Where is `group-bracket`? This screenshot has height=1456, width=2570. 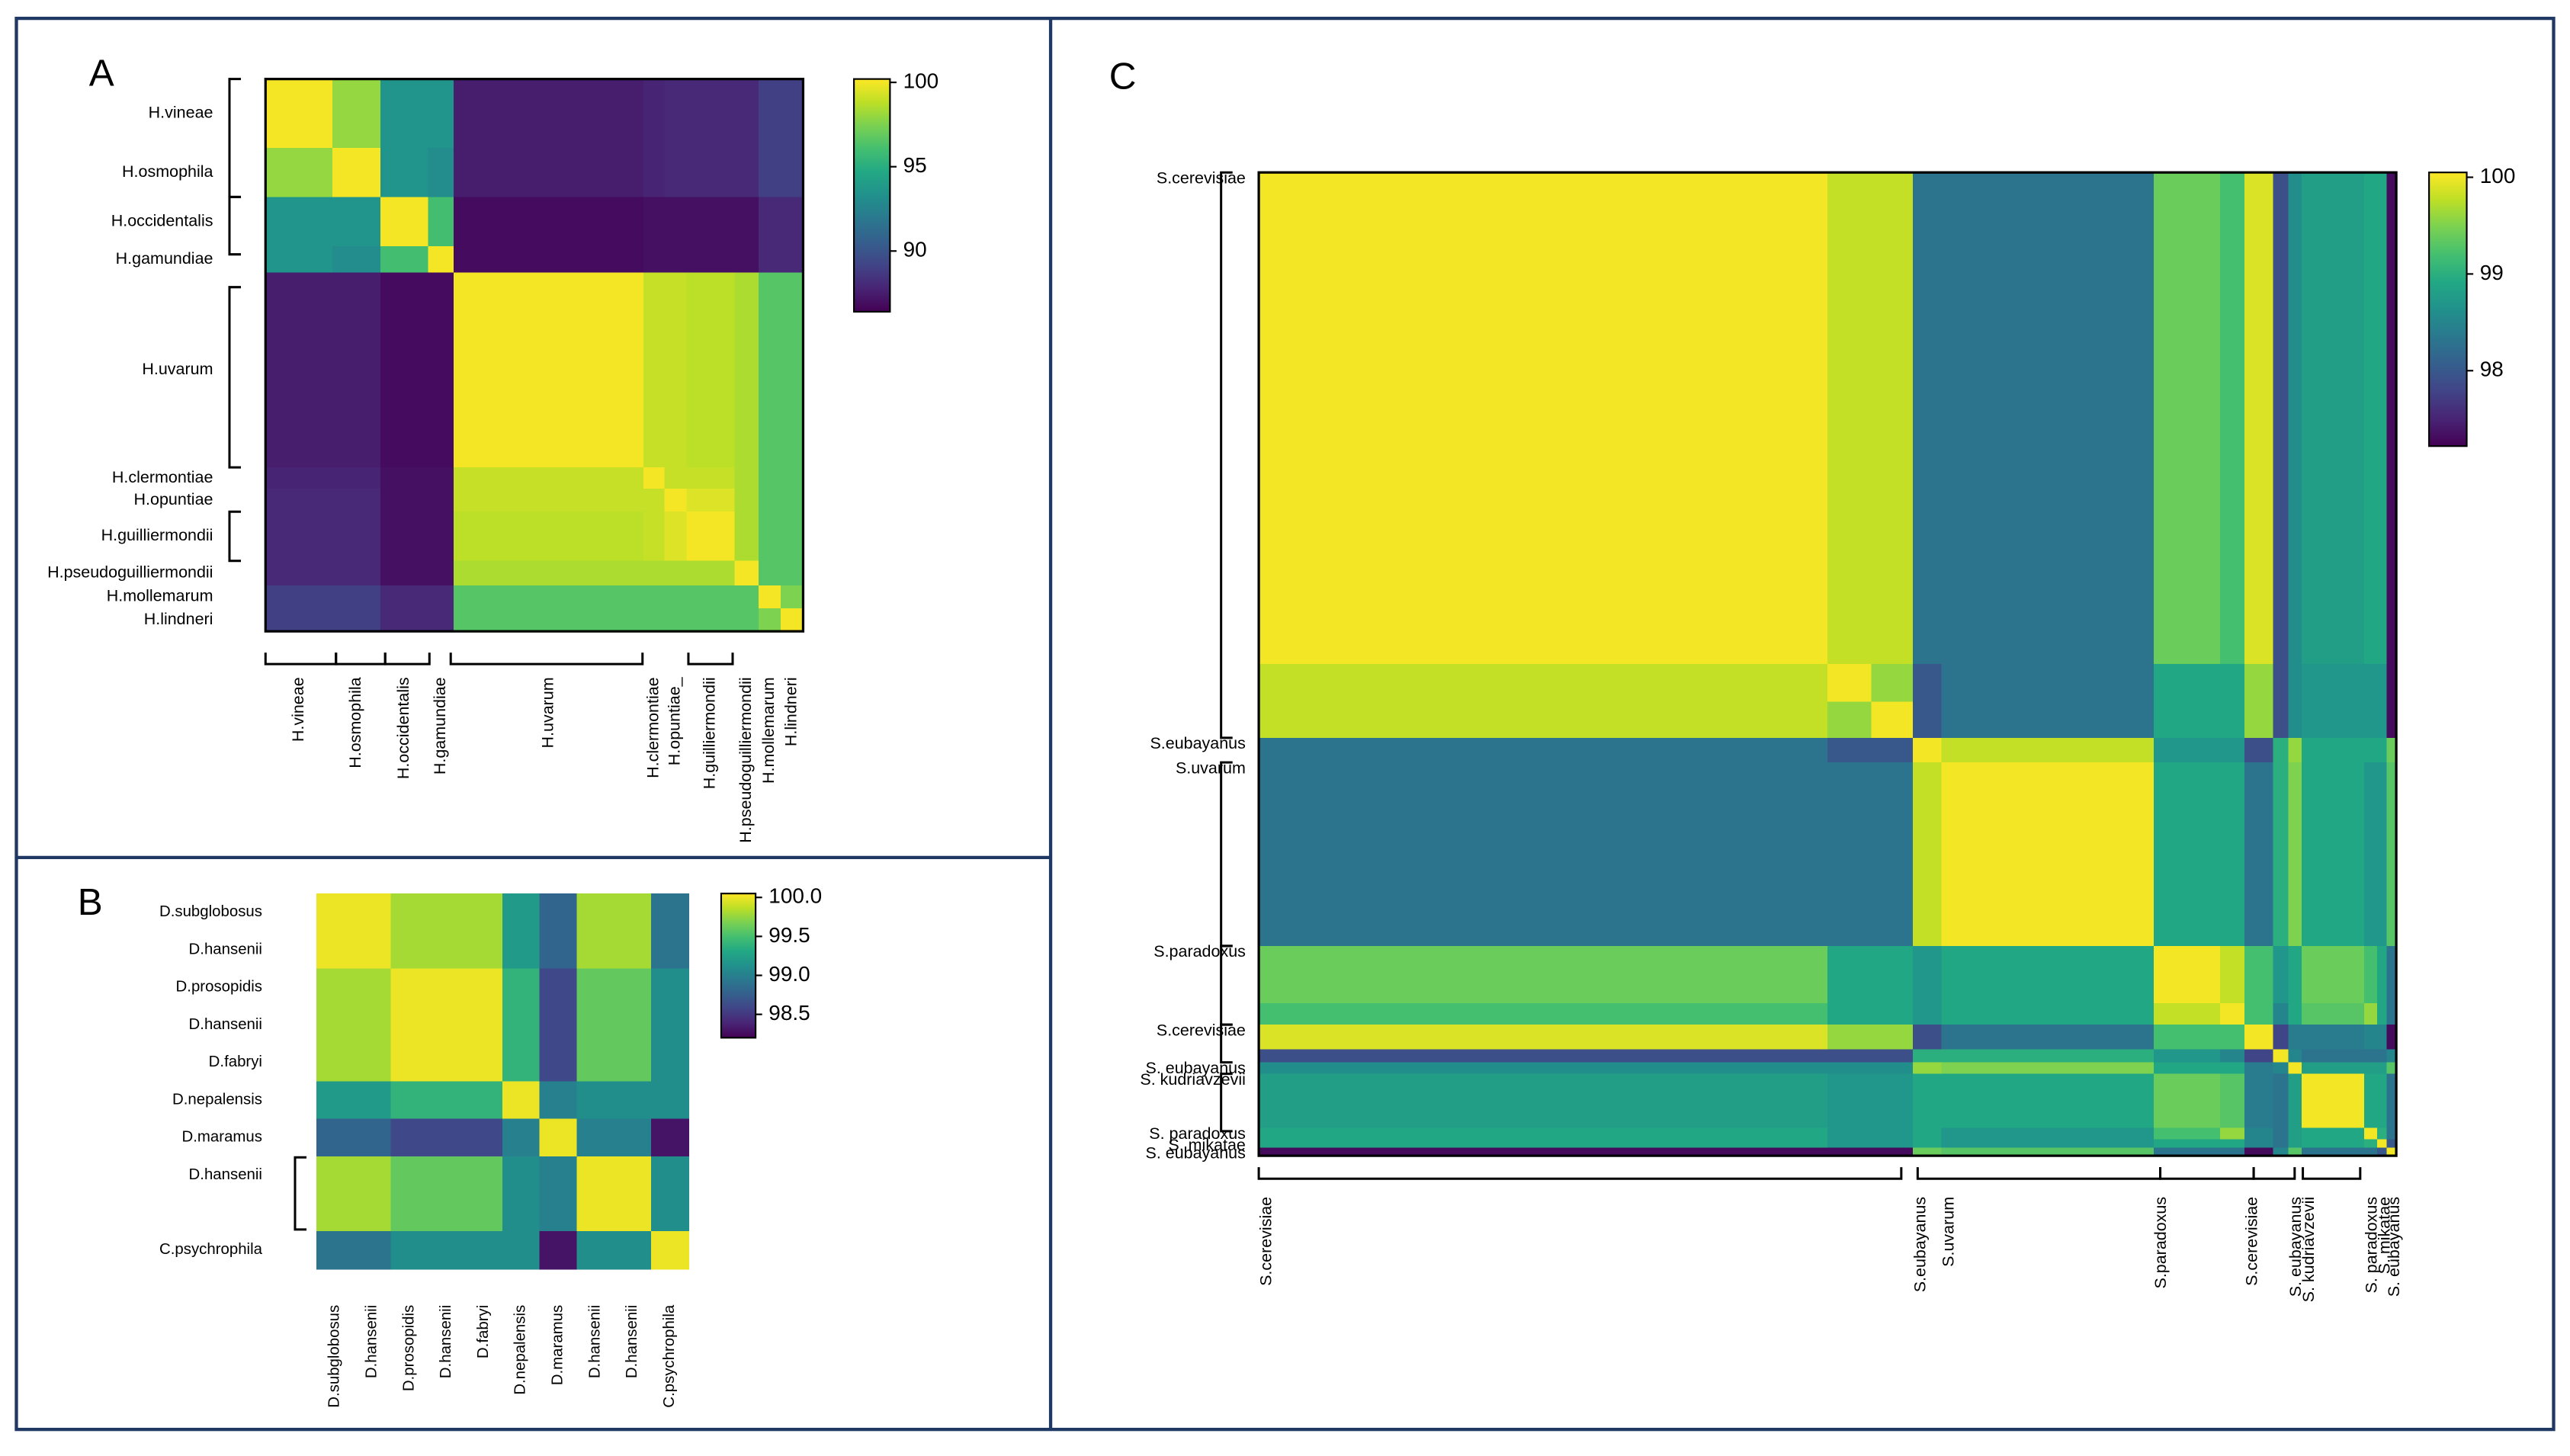
group-bracket is located at coordinates (1227, 854).